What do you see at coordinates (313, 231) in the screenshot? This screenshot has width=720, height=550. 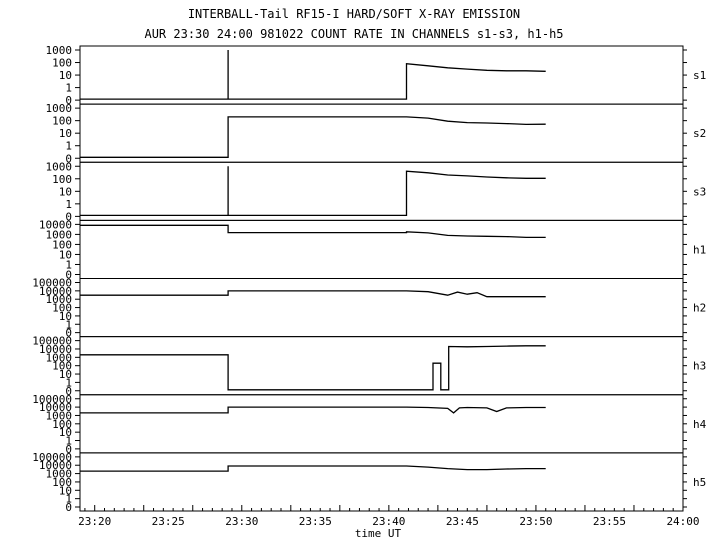 I see `series-line-h1` at bounding box center [313, 231].